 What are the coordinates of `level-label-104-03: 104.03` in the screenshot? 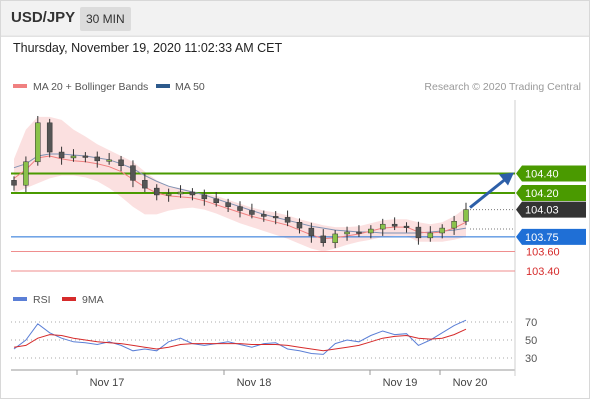 It's located at (542, 211).